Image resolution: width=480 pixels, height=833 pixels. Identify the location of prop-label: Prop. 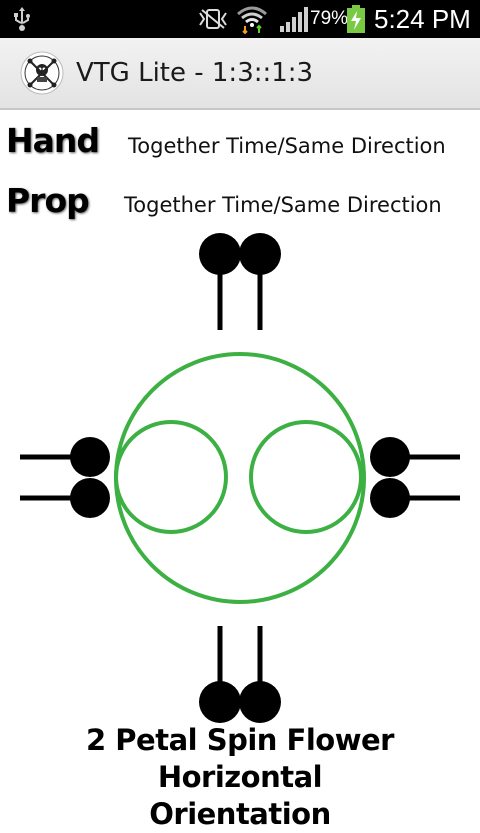
(48, 200).